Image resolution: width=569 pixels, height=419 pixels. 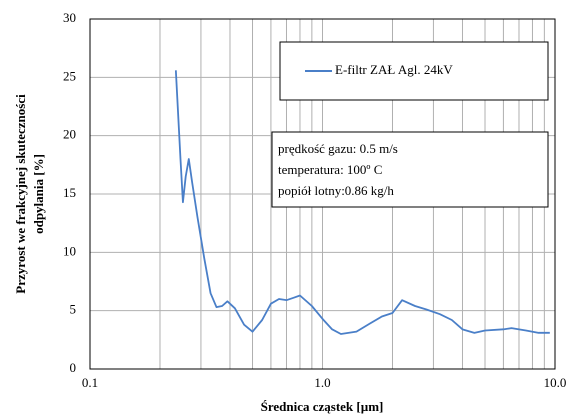 I want to click on annotation: prędkość gazu: 0.5 m/s, so click(x=338, y=148).